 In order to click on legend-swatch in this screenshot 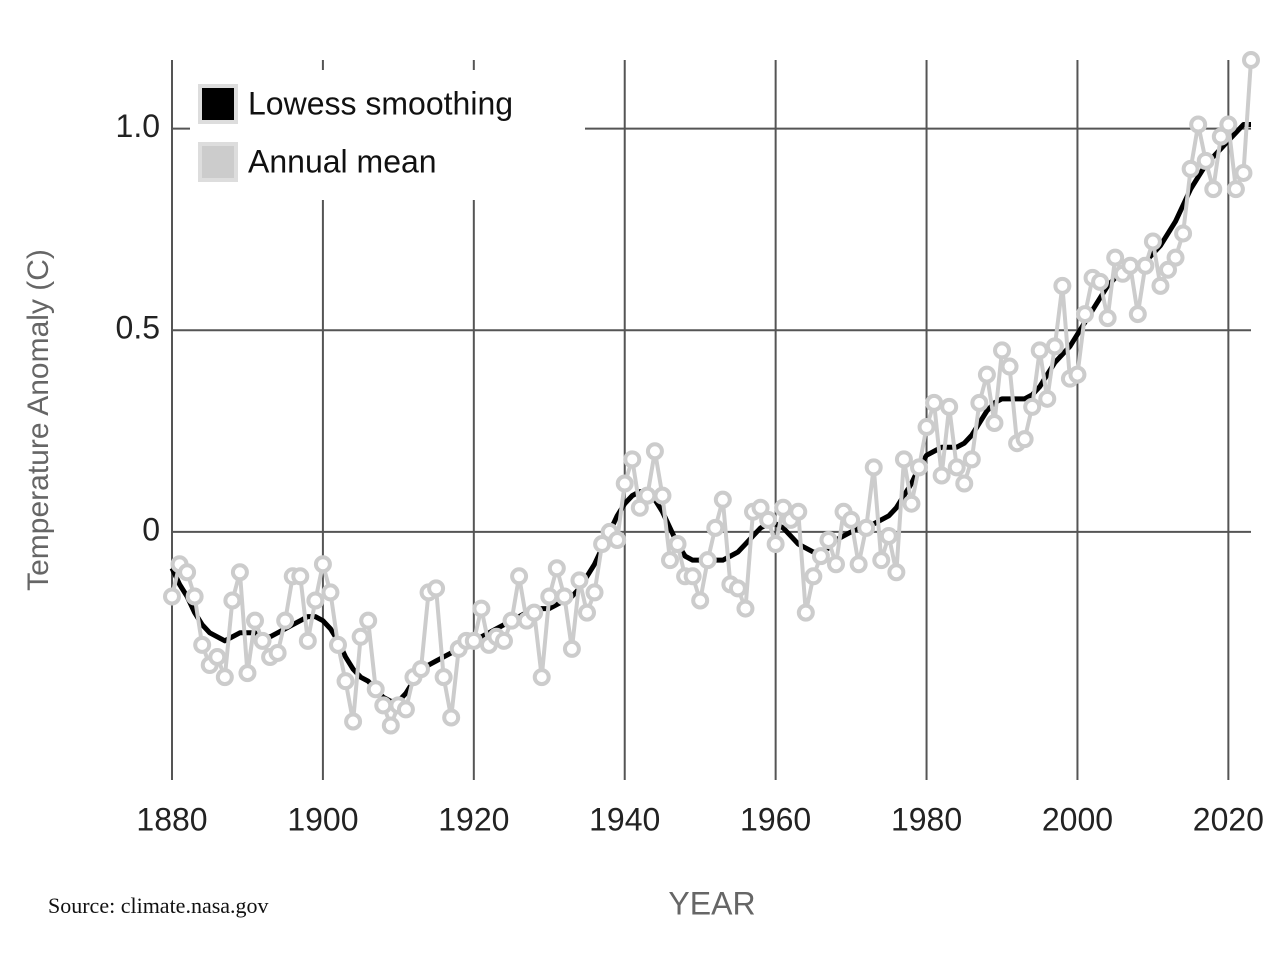, I will do `click(218, 162)`.